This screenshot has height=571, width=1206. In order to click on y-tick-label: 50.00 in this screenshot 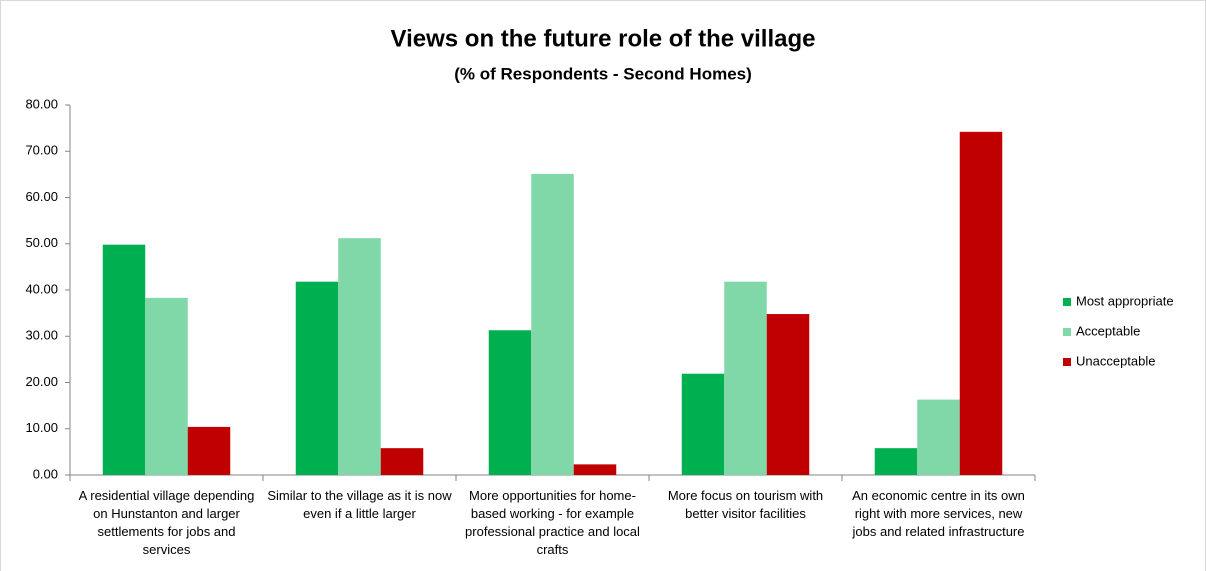, I will do `click(41, 242)`.